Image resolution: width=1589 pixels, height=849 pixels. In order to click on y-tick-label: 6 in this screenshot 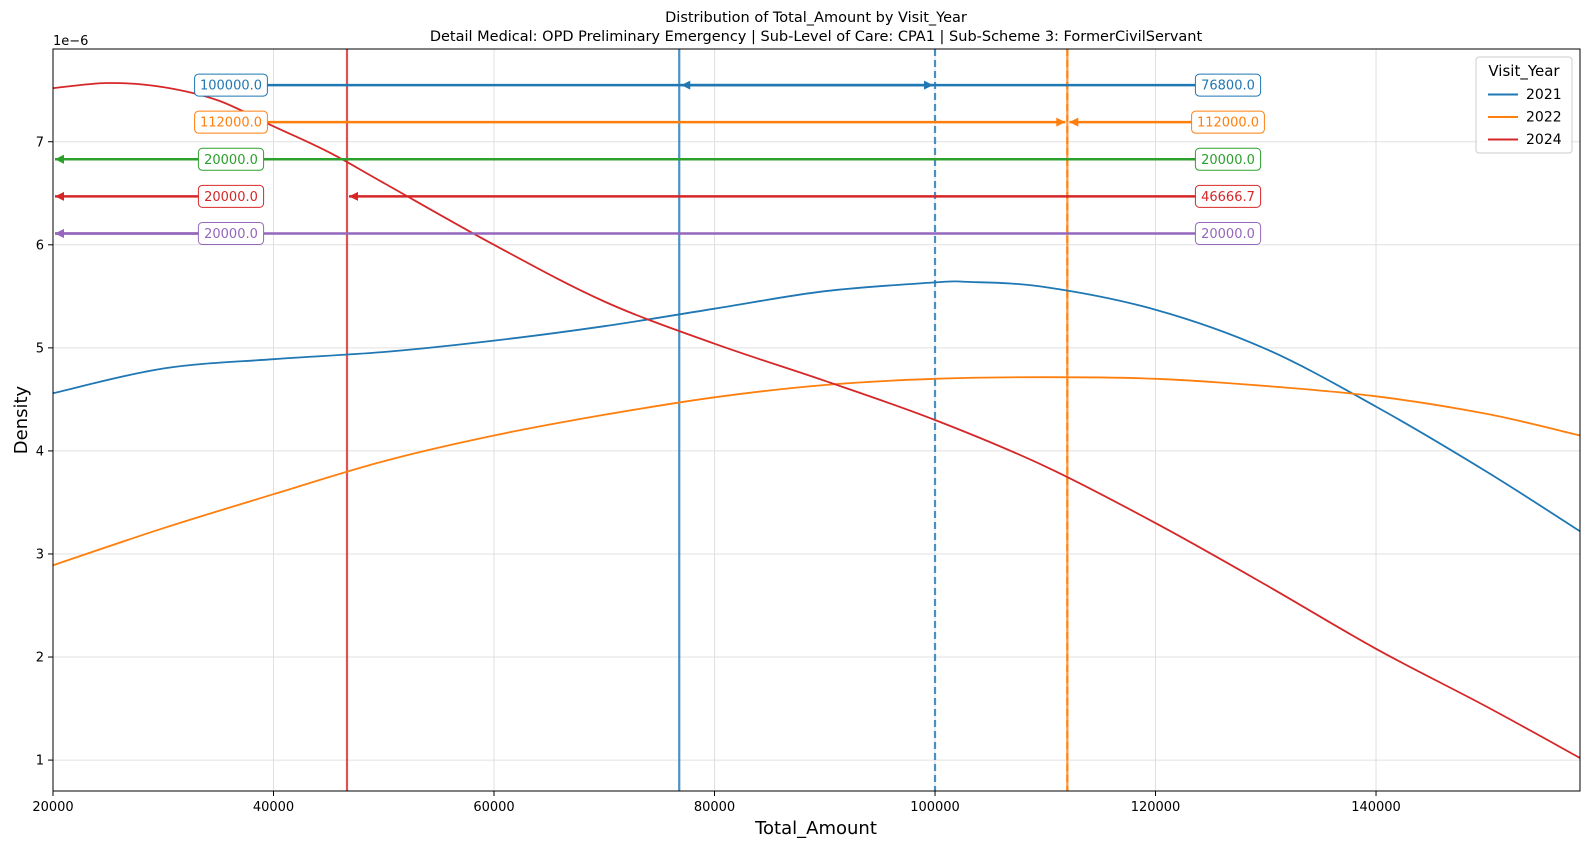, I will do `click(40, 245)`.